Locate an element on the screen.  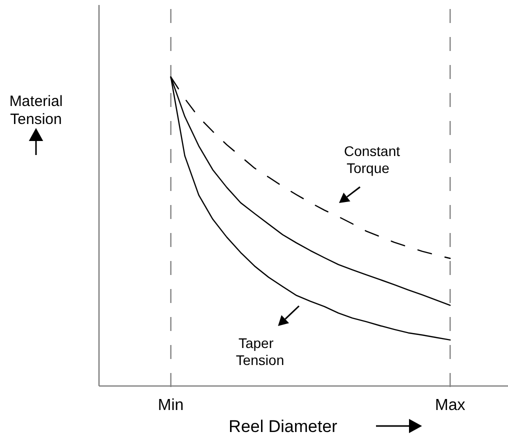
y-axis-title: Material Tension is located at coordinates (36, 110).